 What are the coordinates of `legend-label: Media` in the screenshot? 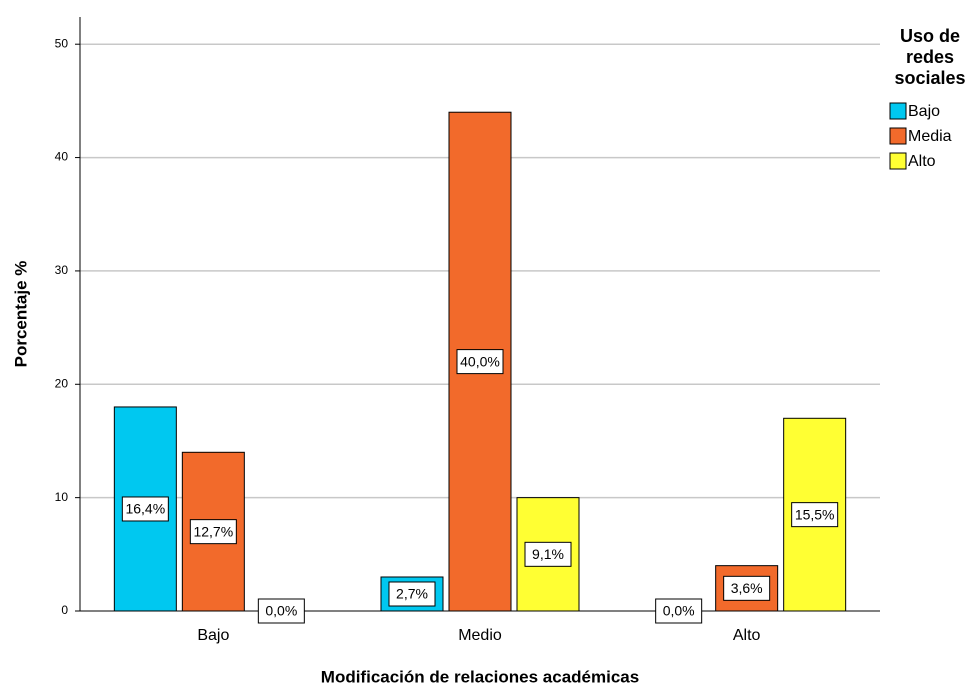 It's located at (930, 136).